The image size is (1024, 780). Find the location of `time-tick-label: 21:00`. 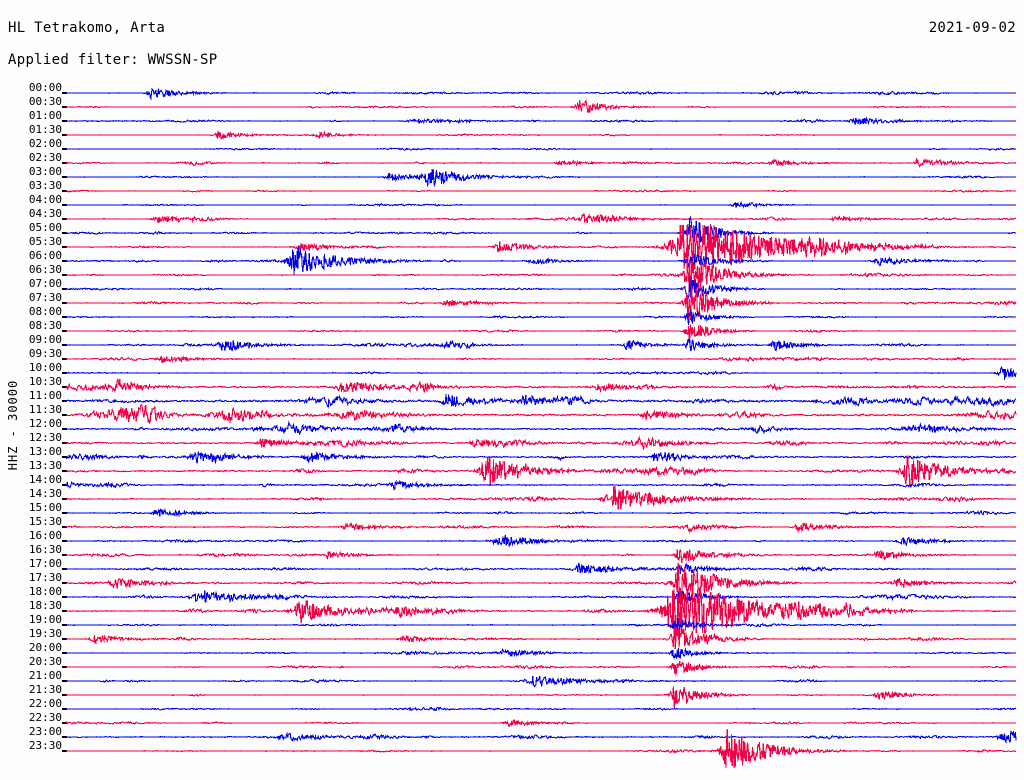

time-tick-label: 21:00 is located at coordinates (45, 675).